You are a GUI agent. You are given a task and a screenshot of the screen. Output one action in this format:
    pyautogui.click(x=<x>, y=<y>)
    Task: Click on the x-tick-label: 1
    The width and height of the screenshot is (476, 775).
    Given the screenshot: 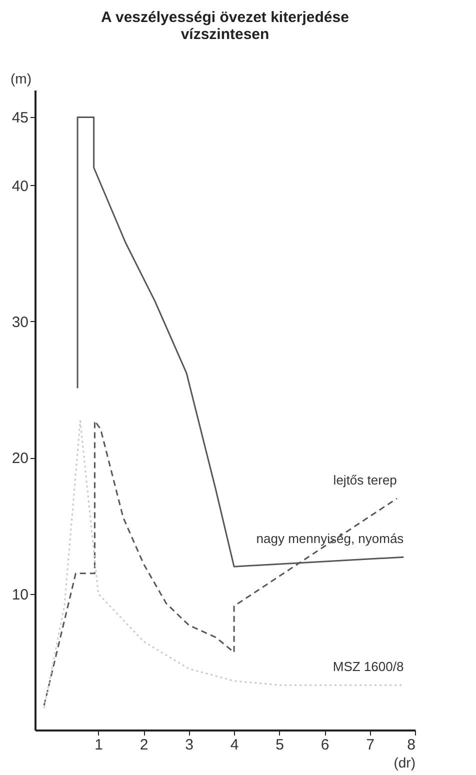 What is the action you would take?
    pyautogui.click(x=99, y=745)
    